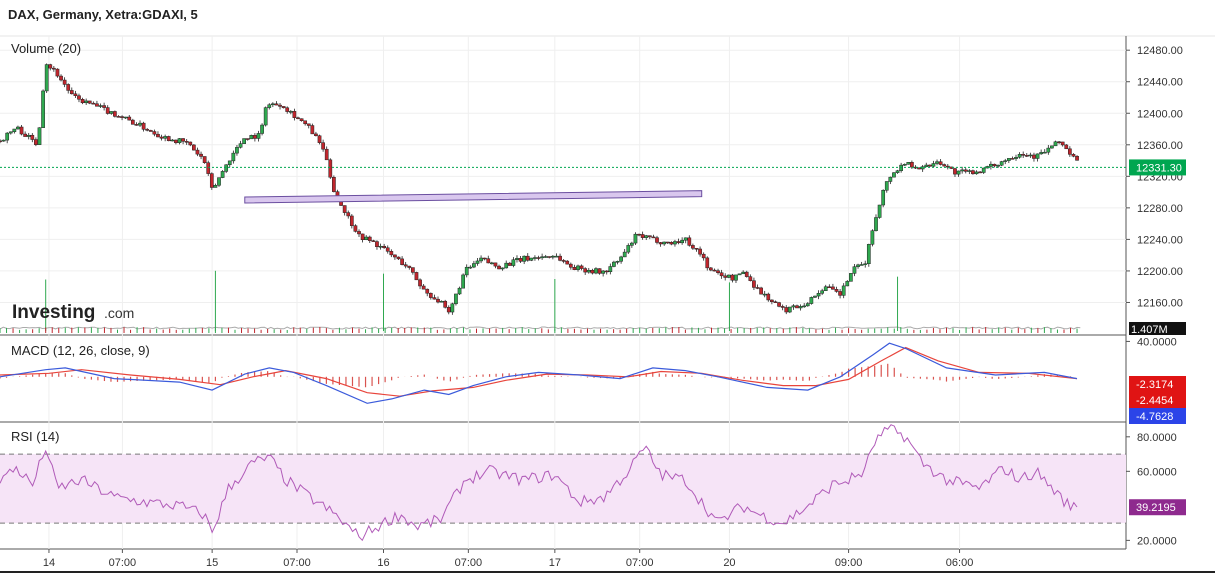 The width and height of the screenshot is (1215, 574). I want to click on volume-badge: 1.407M, so click(1149, 330).